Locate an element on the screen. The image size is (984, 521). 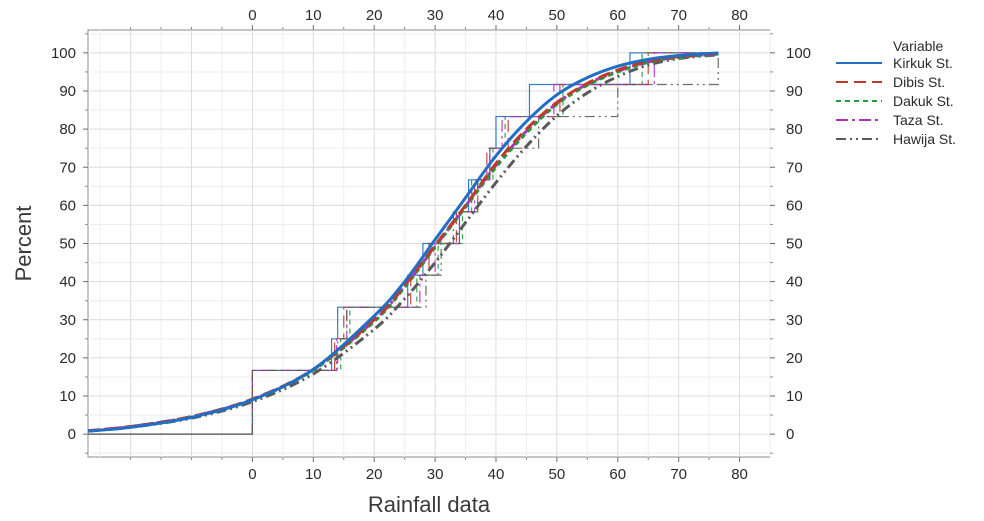
x-tick-label-top: 70 is located at coordinates (678, 15).